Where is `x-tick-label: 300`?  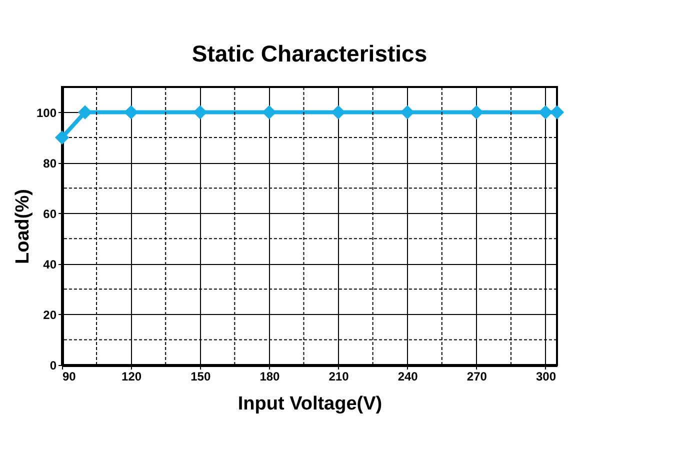
x-tick-label: 300 is located at coordinates (546, 377).